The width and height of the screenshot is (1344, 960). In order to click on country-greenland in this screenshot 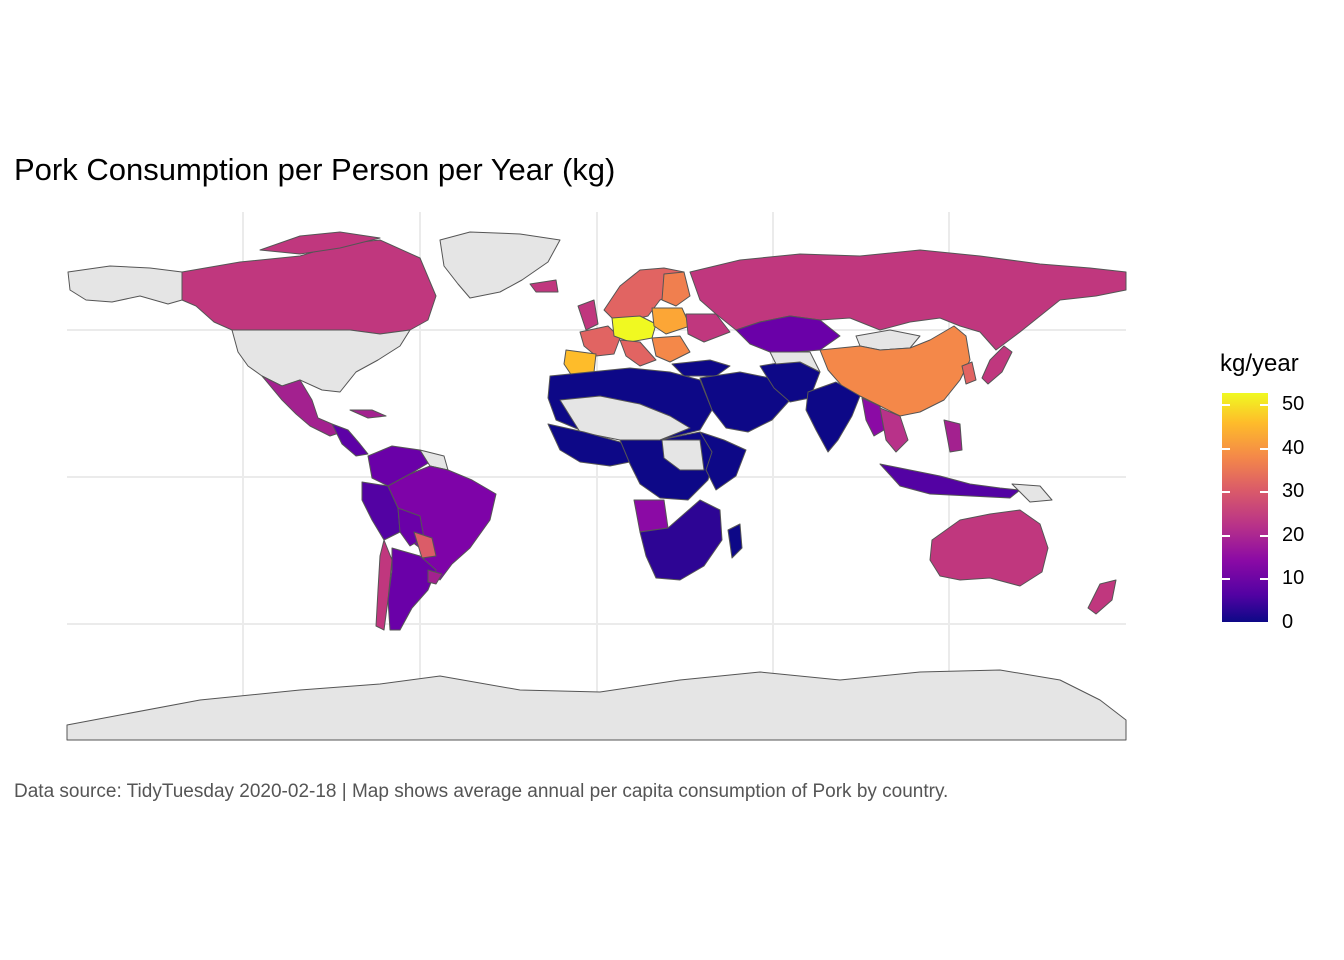, I will do `click(500, 265)`.